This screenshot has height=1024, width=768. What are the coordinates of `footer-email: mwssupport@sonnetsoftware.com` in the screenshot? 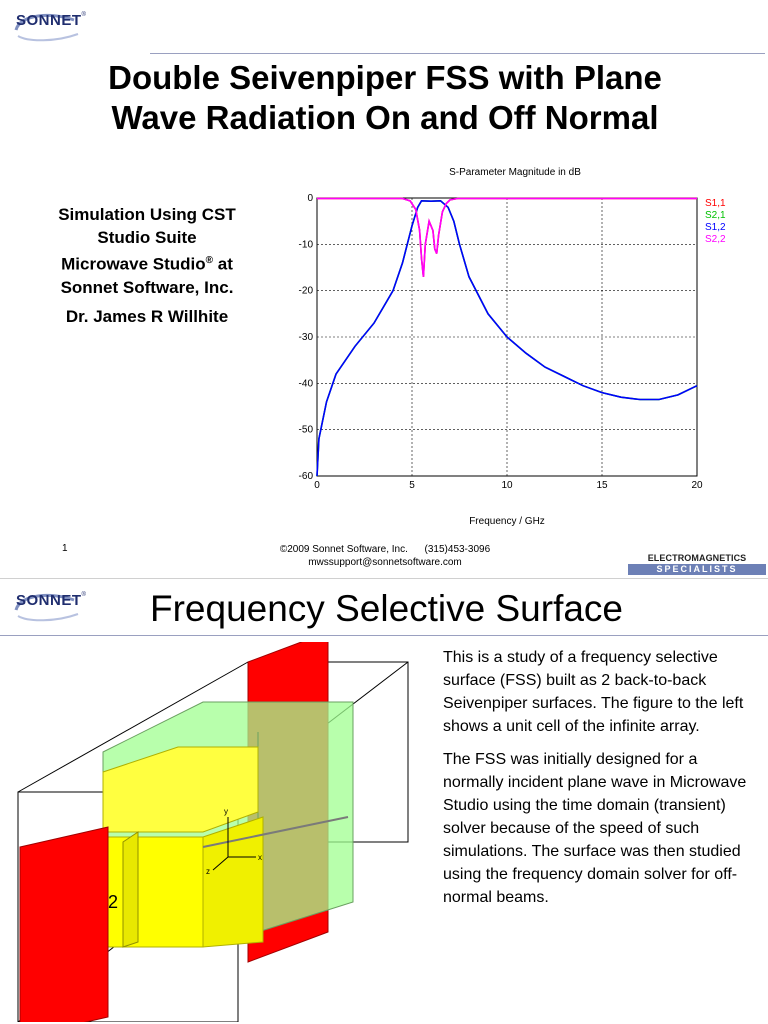 It's located at (385, 562).